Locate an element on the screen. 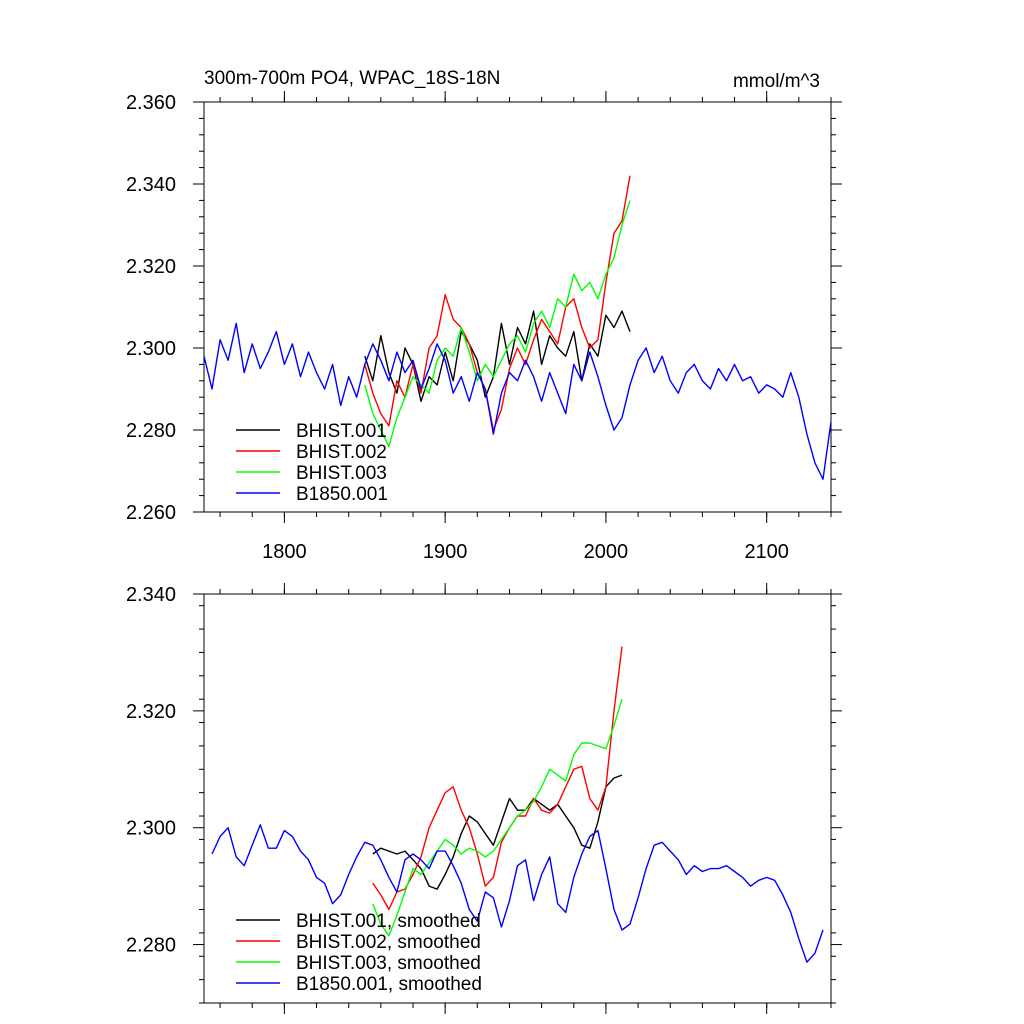  x-tick-label: 1800 is located at coordinates (284, 552).